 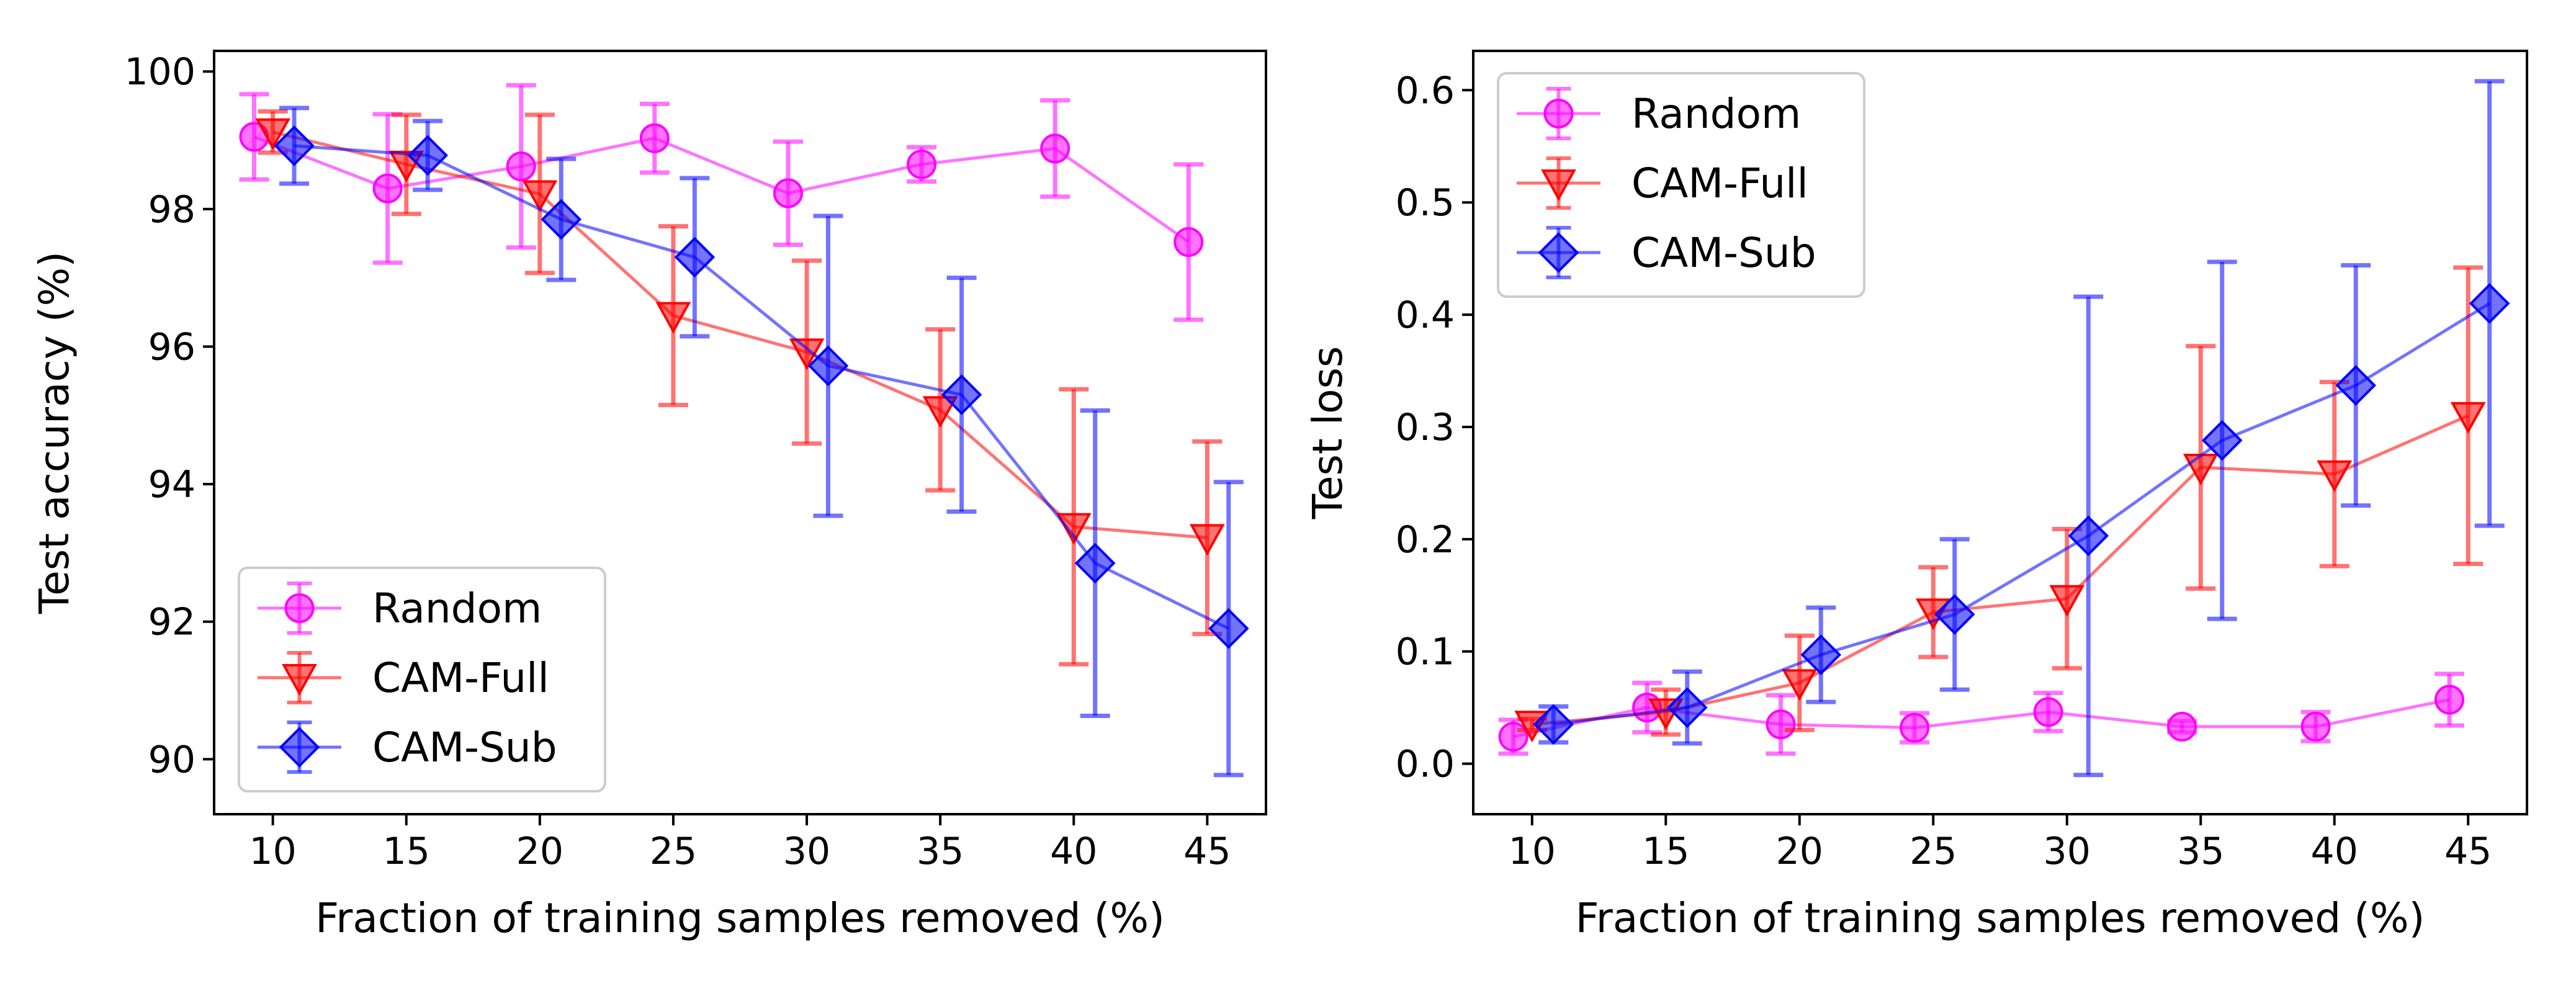 What do you see at coordinates (721, 189) in the screenshot?
I see `series-line` at bounding box center [721, 189].